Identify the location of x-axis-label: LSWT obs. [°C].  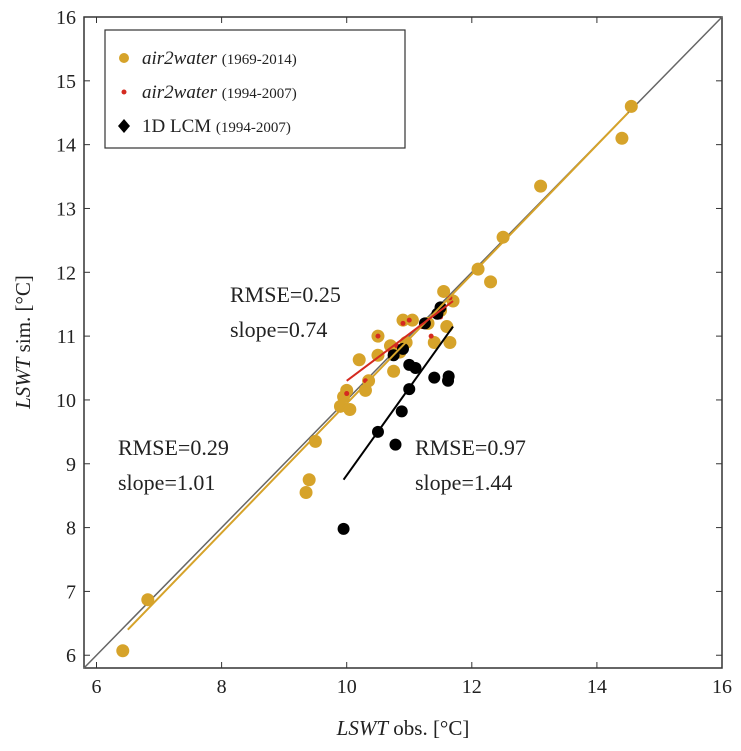
(403, 728).